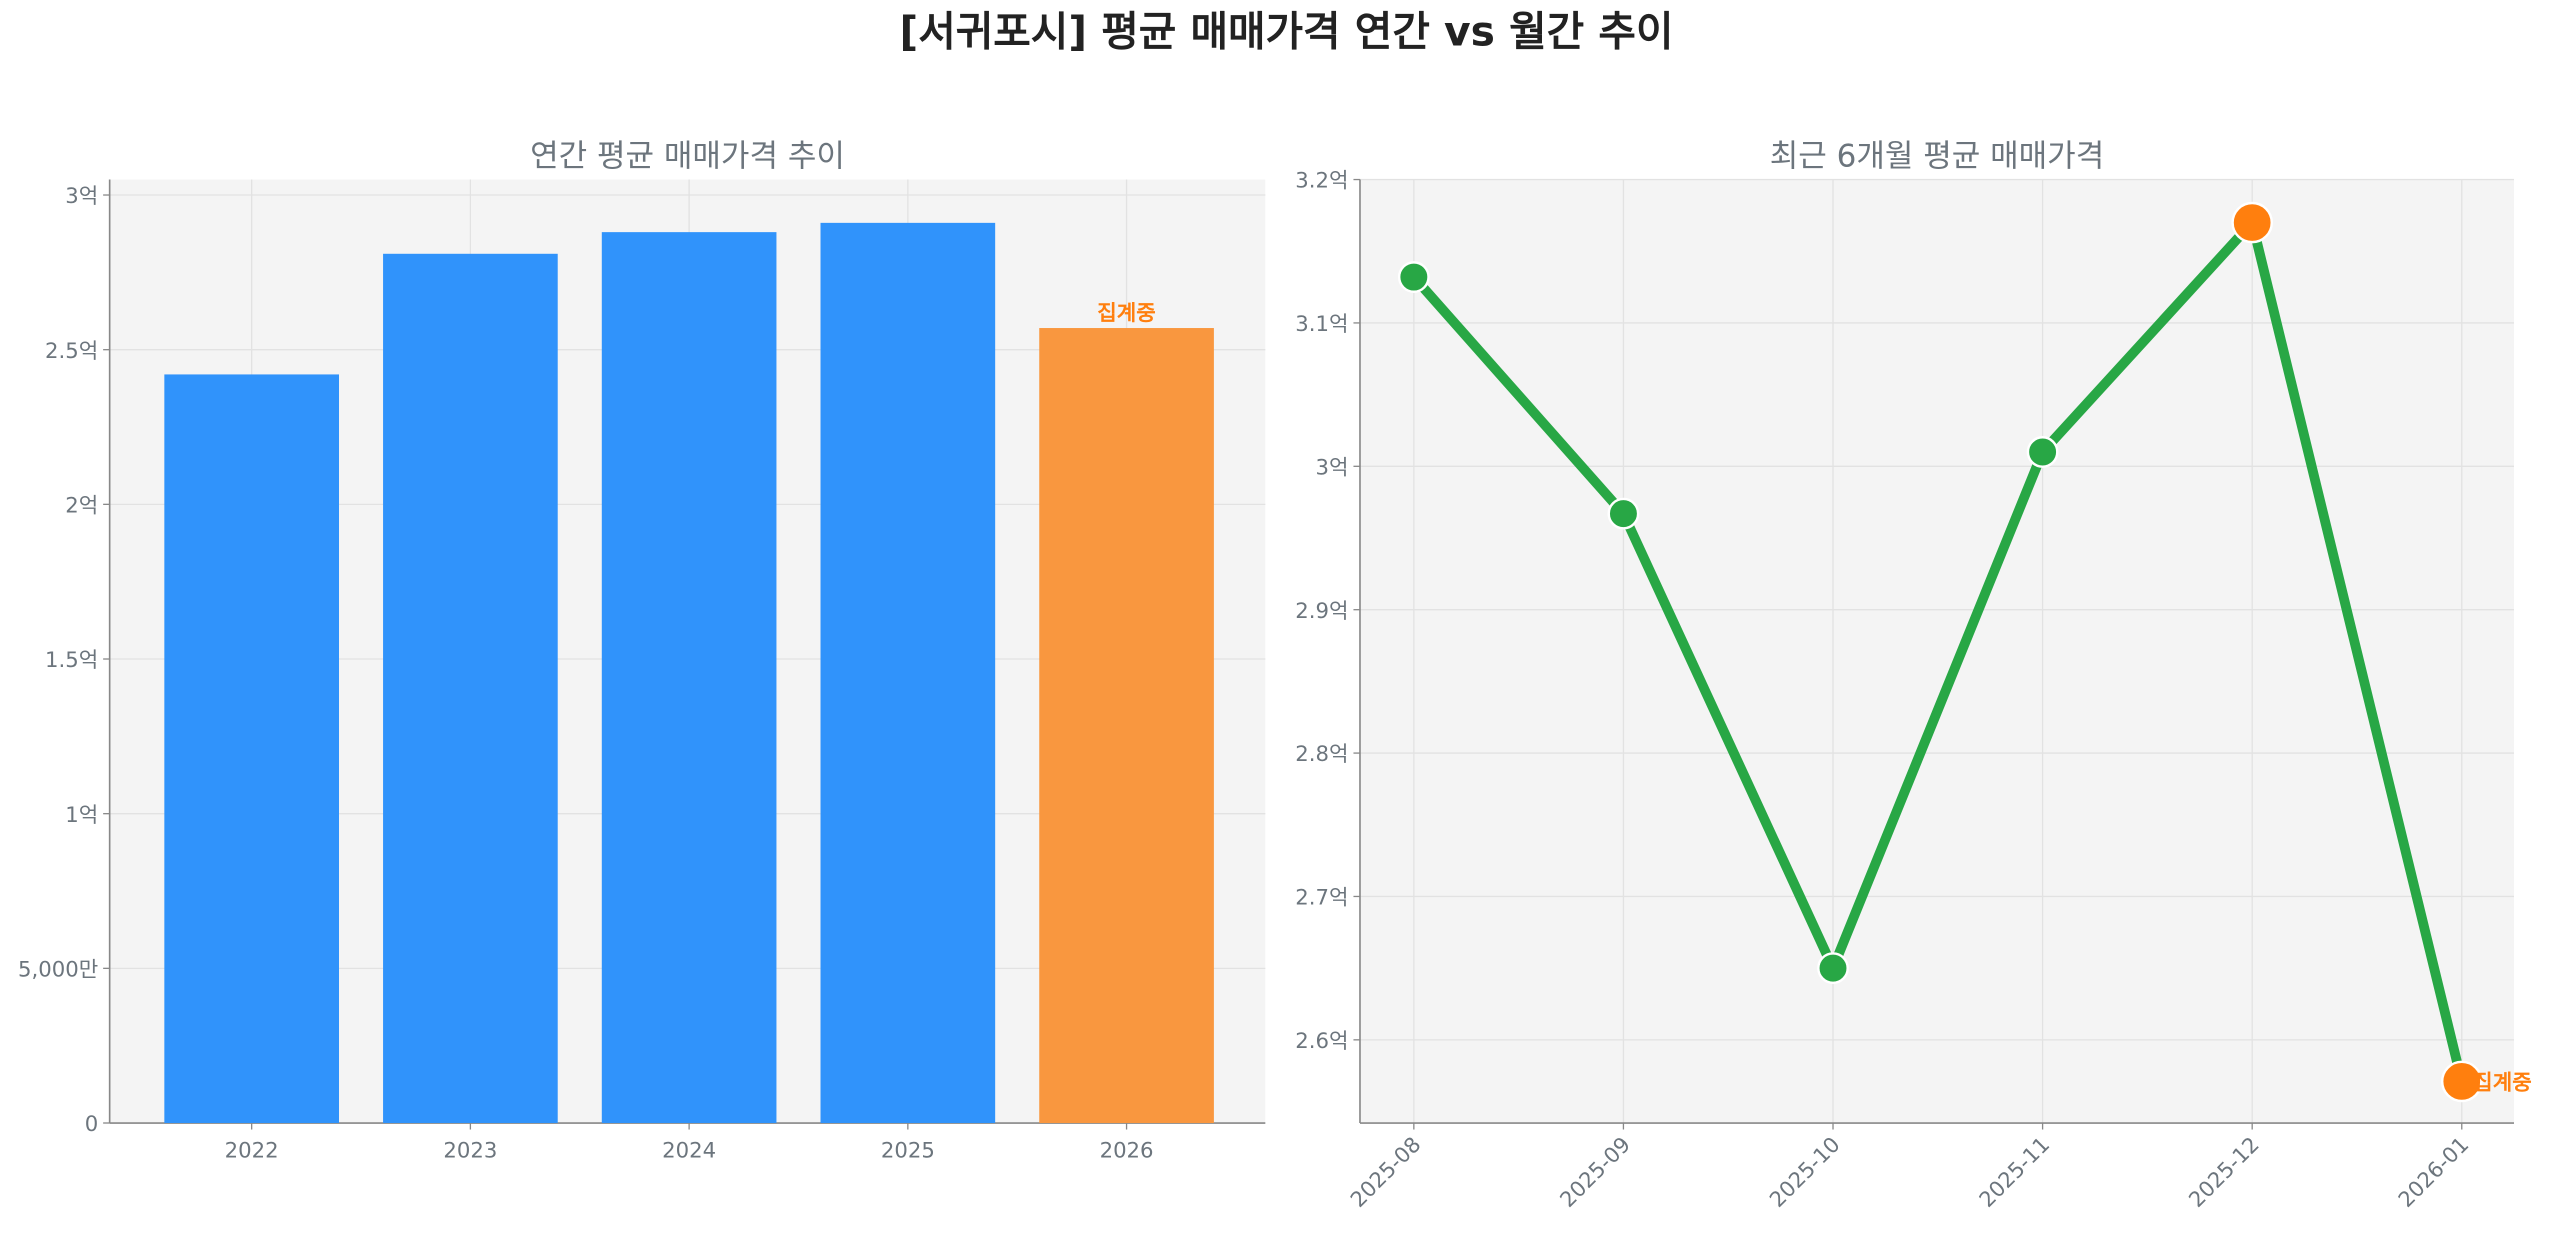 The width and height of the screenshot is (2560, 1234). Describe the element at coordinates (470, 688) in the screenshot. I see `bar-2023` at that location.